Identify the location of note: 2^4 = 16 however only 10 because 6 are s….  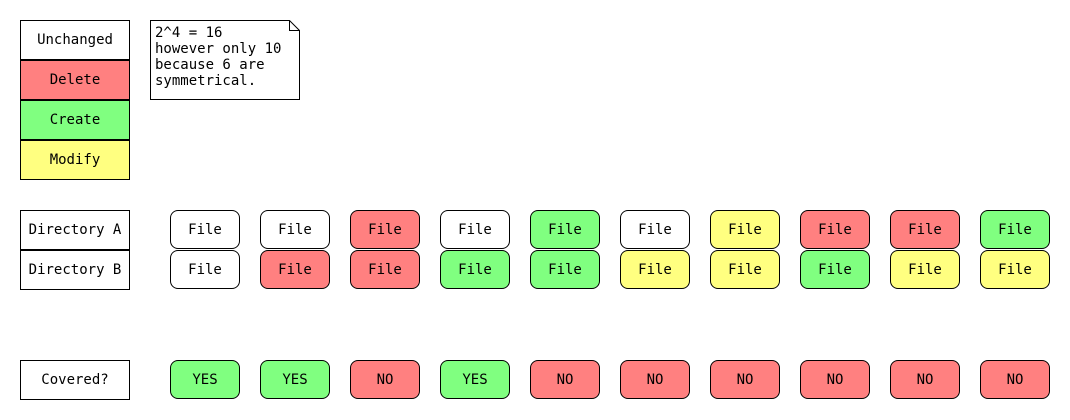
(225, 60).